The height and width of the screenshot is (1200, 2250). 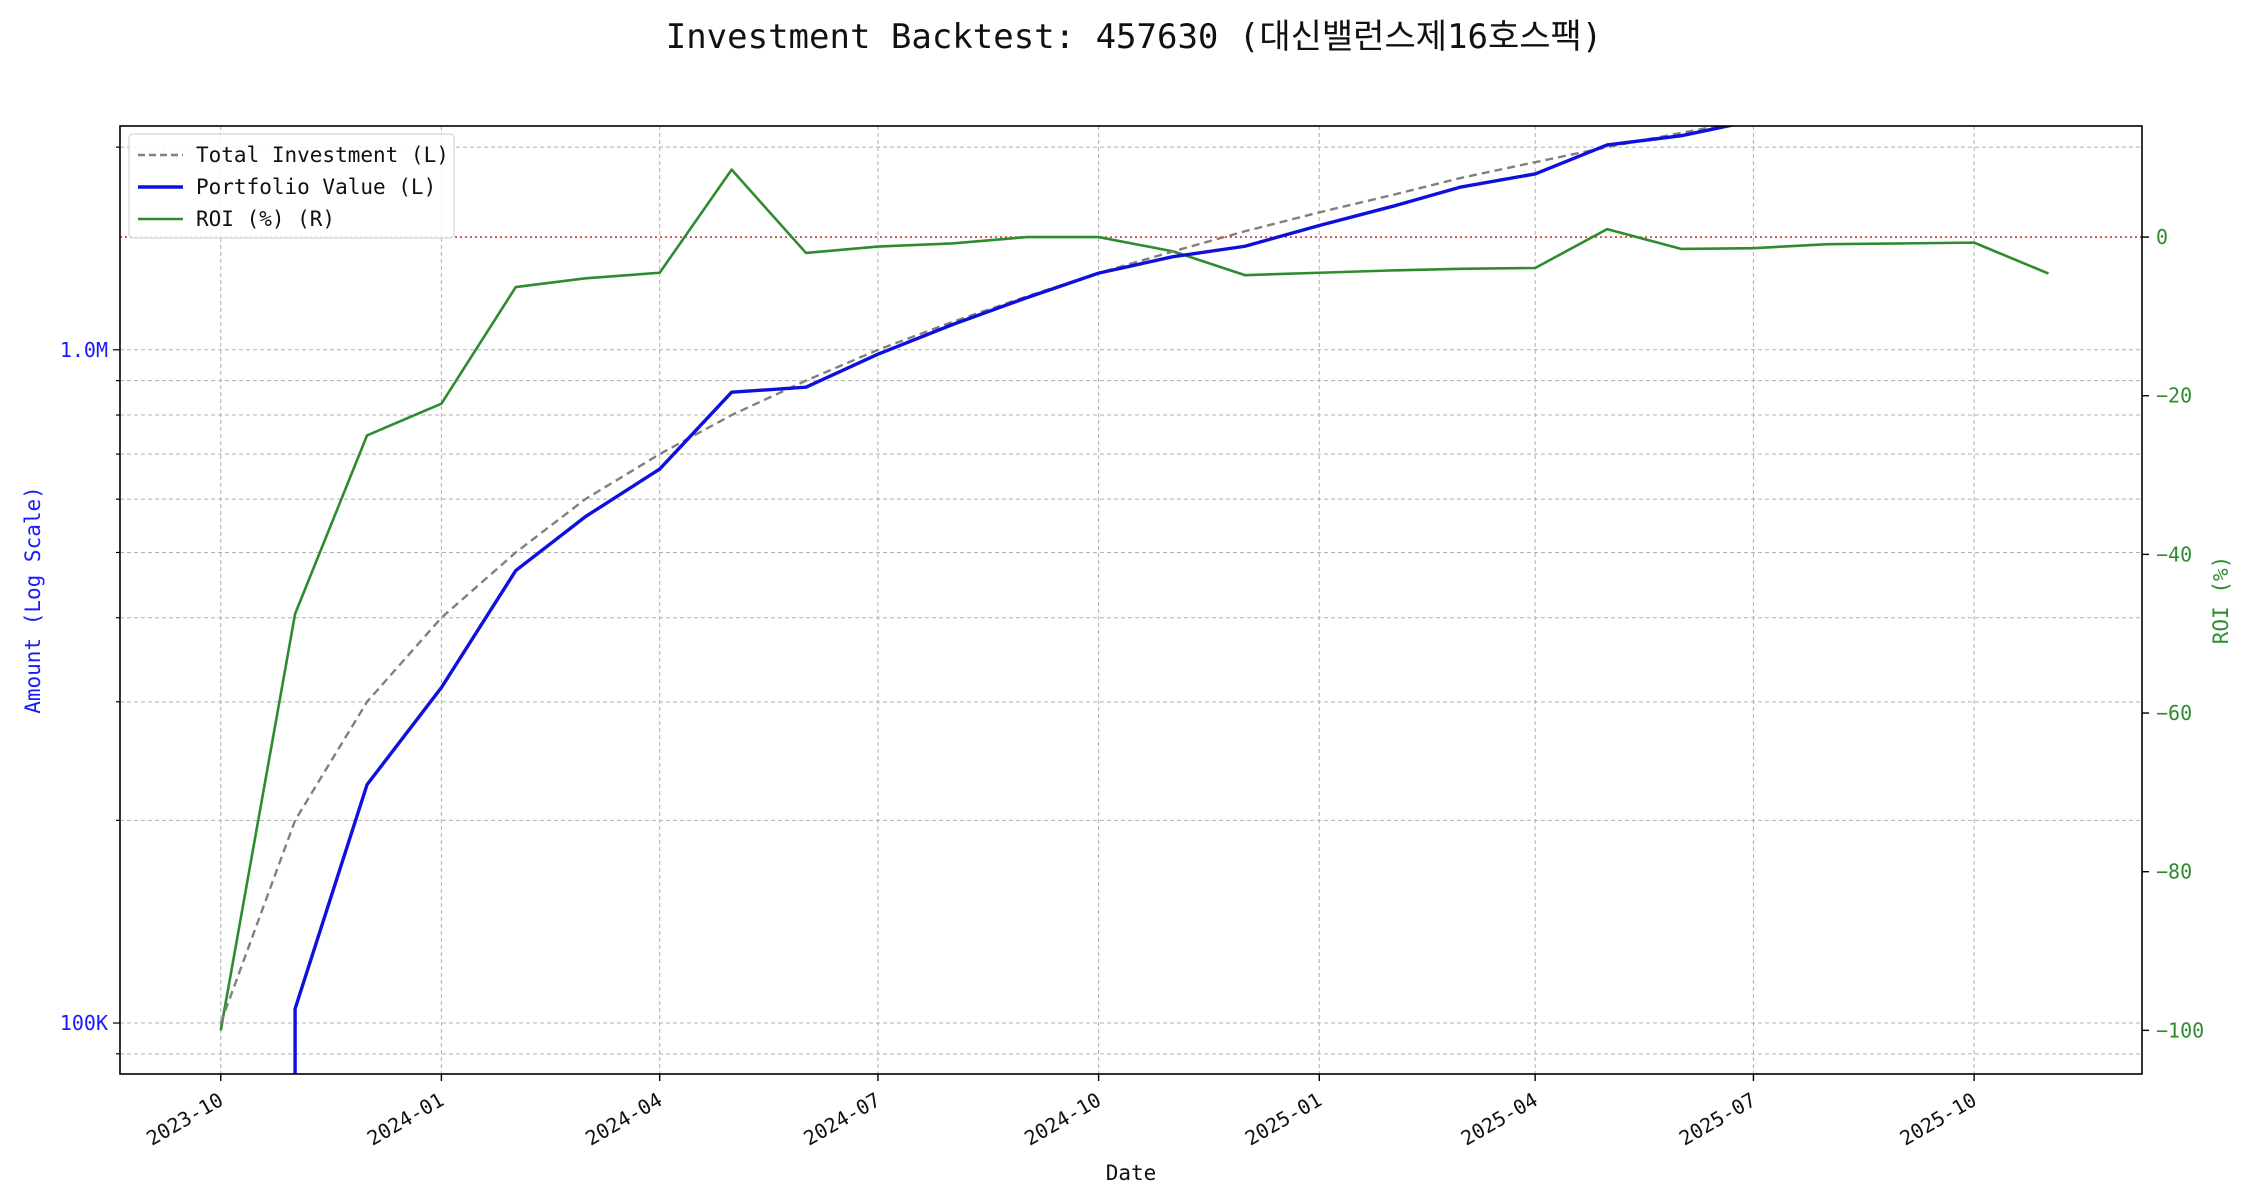 What do you see at coordinates (1131, 1173) in the screenshot?
I see `x-axis-label: Date` at bounding box center [1131, 1173].